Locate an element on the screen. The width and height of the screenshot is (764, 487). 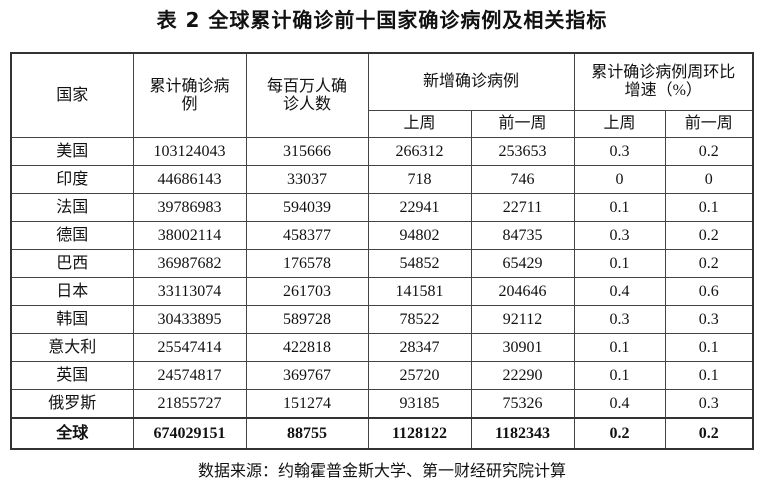
header-country: 国家 is located at coordinates (72, 95).